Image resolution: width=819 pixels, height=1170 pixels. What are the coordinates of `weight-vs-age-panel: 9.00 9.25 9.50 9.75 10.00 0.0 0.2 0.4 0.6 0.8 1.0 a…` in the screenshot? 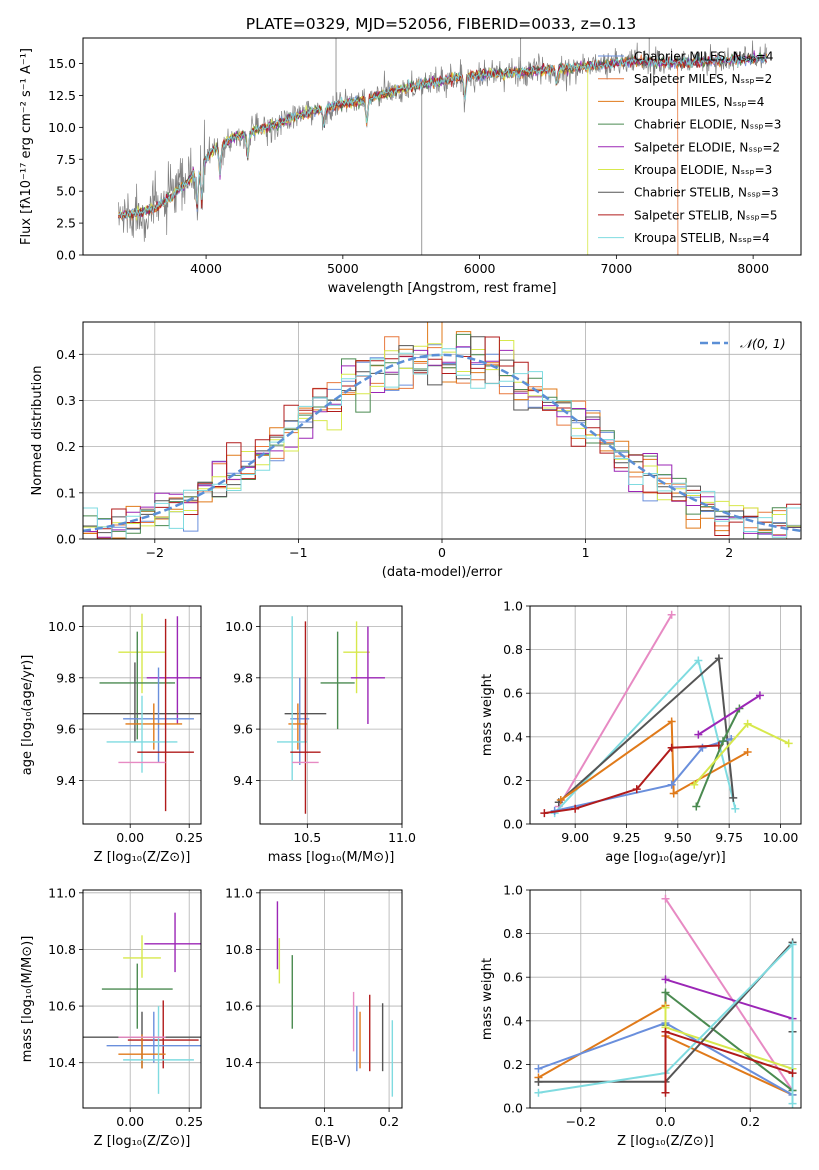 It's located at (641, 732).